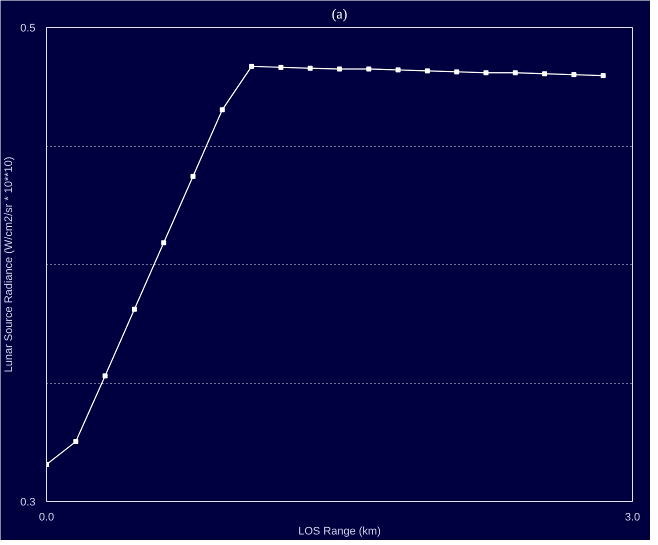 This screenshot has height=545, width=658. Describe the element at coordinates (46, 518) in the screenshot. I see `x-tick-label: 0.0` at that location.